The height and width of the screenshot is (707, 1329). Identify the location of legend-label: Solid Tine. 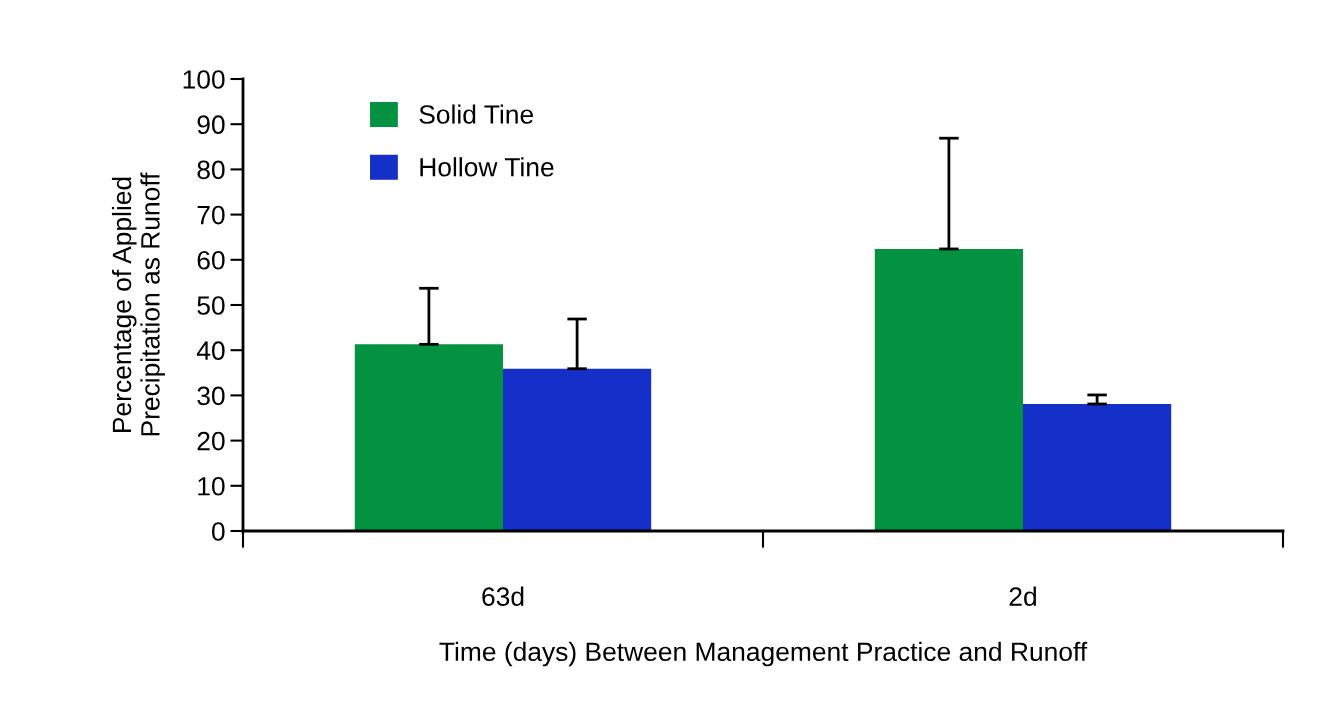
(476, 114).